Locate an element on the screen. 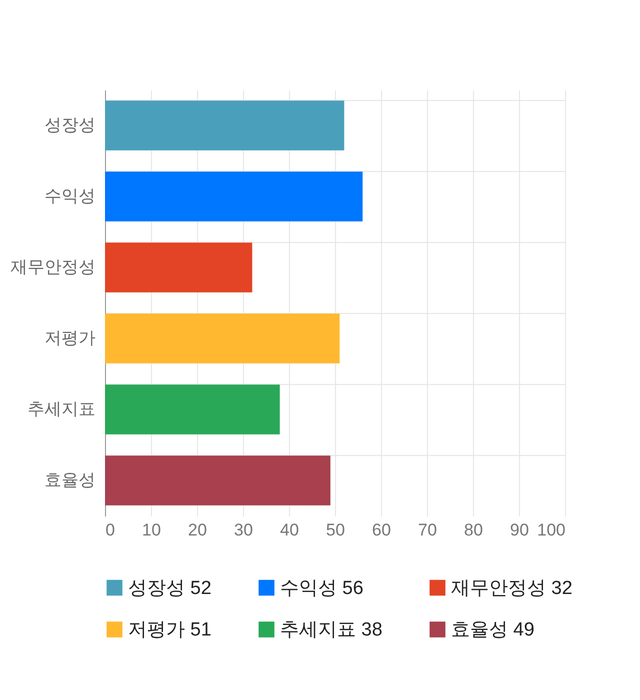 The width and height of the screenshot is (640, 700). legend-label: 추세지표 38 is located at coordinates (331, 630).